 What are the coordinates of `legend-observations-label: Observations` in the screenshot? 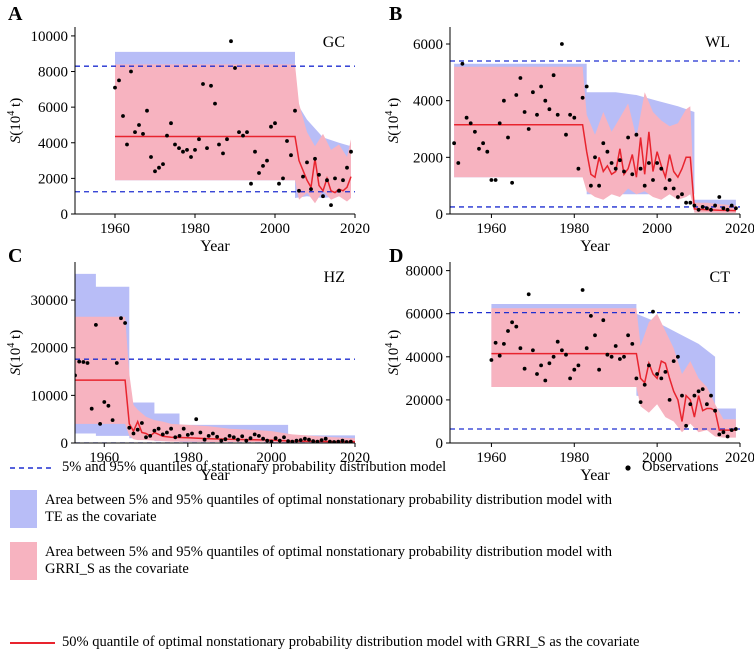 It's located at (680, 467).